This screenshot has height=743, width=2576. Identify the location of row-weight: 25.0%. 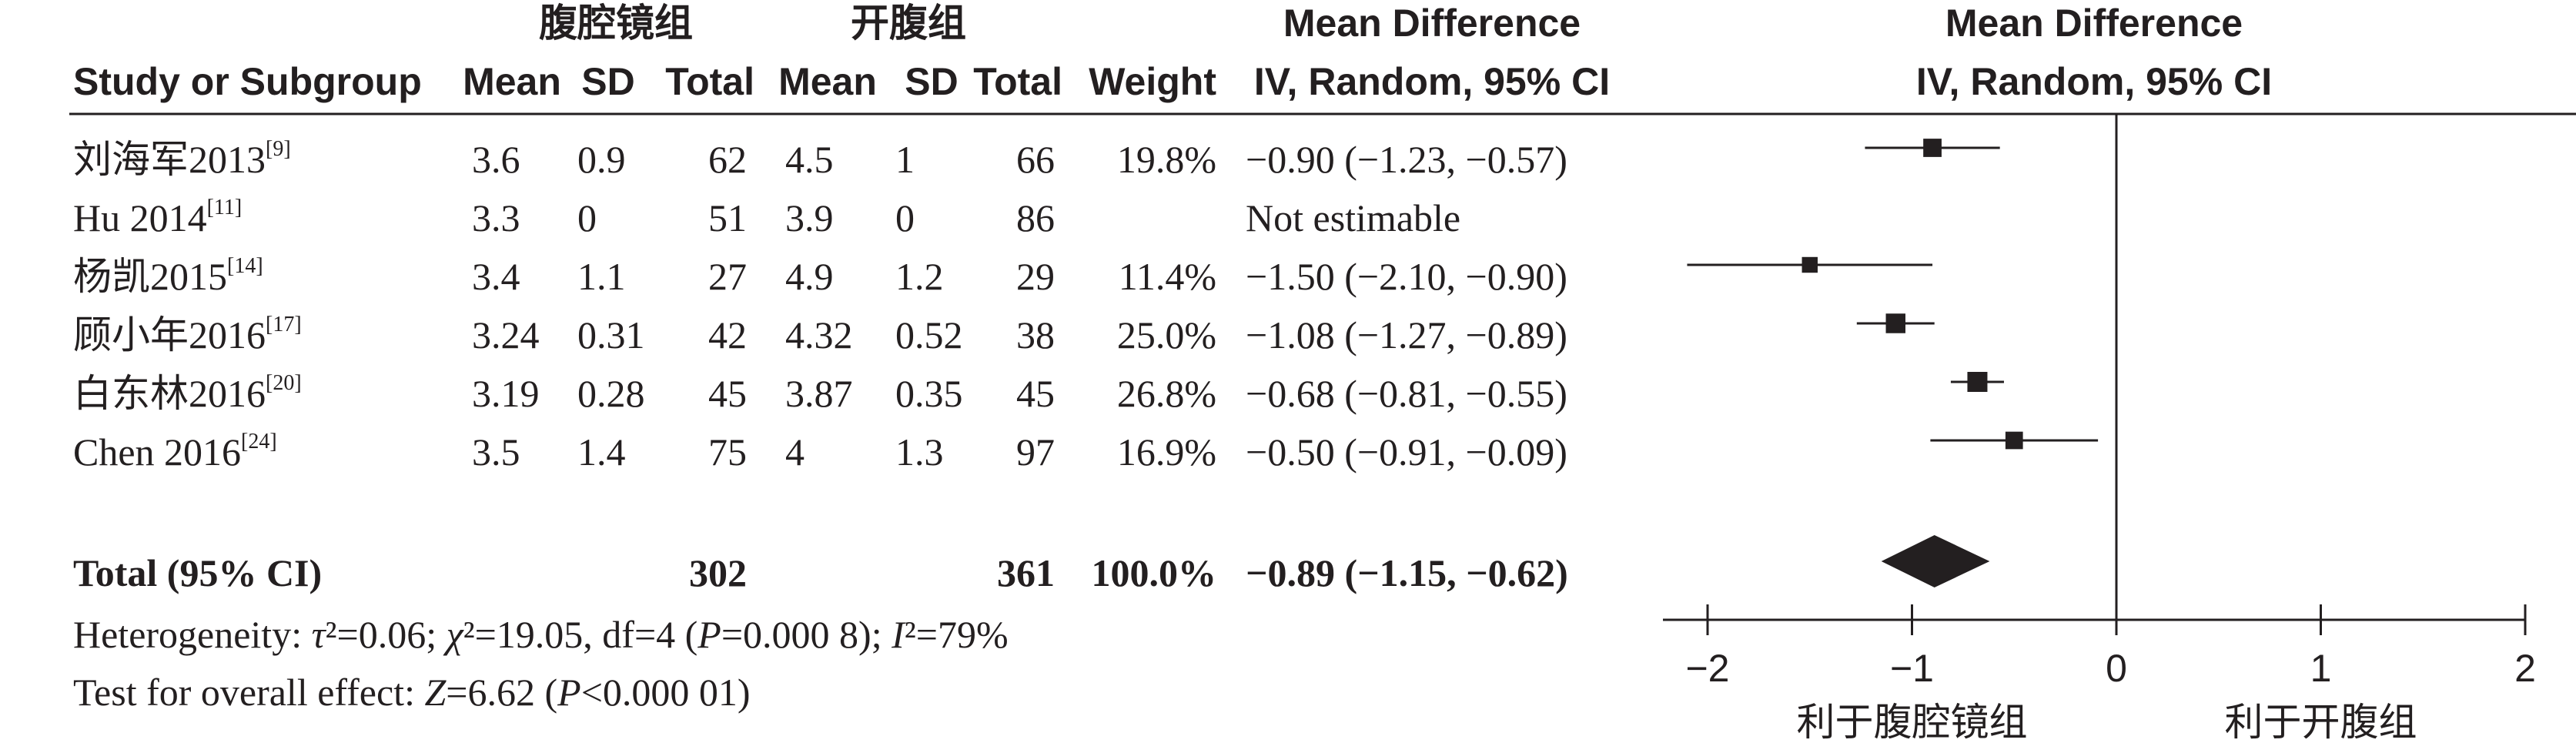
(1166, 334).